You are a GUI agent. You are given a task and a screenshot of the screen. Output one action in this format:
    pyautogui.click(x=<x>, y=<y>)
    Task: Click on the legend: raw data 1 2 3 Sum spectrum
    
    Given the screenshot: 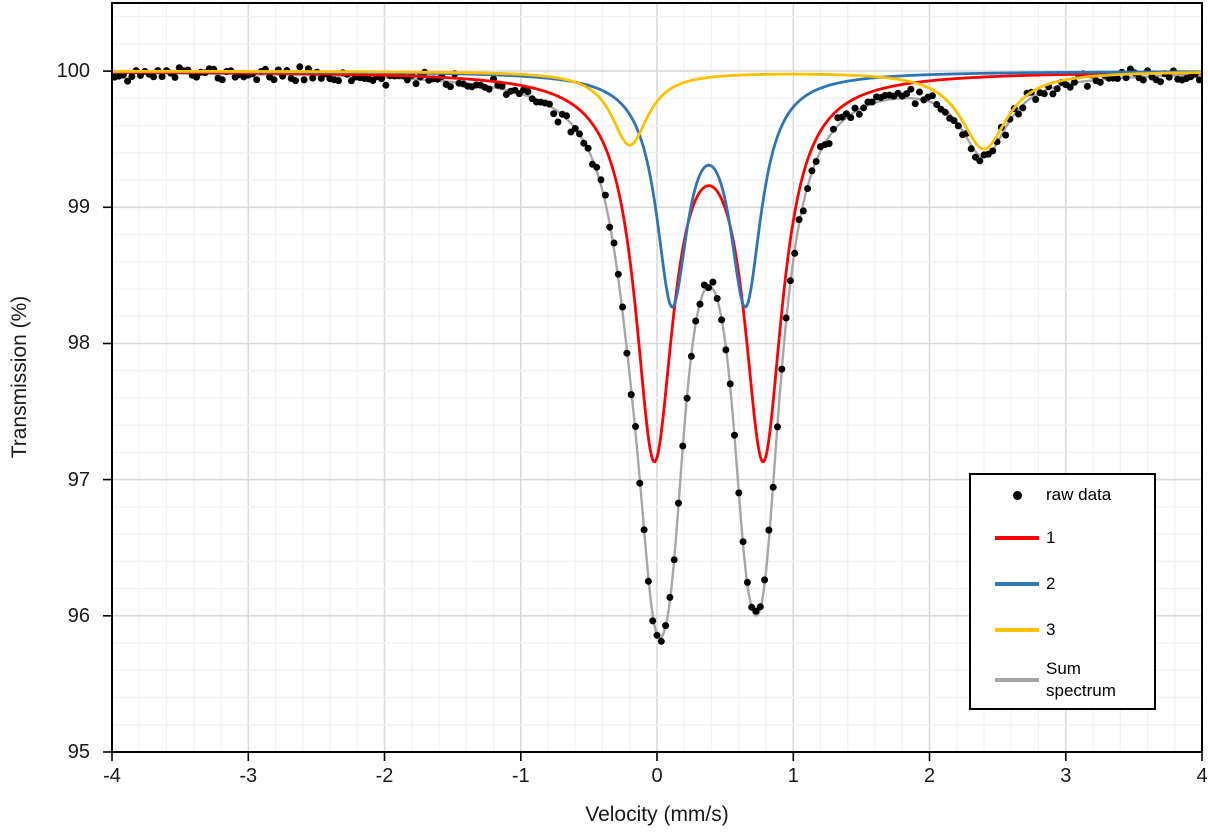 What is the action you would take?
    pyautogui.click(x=1062, y=591)
    